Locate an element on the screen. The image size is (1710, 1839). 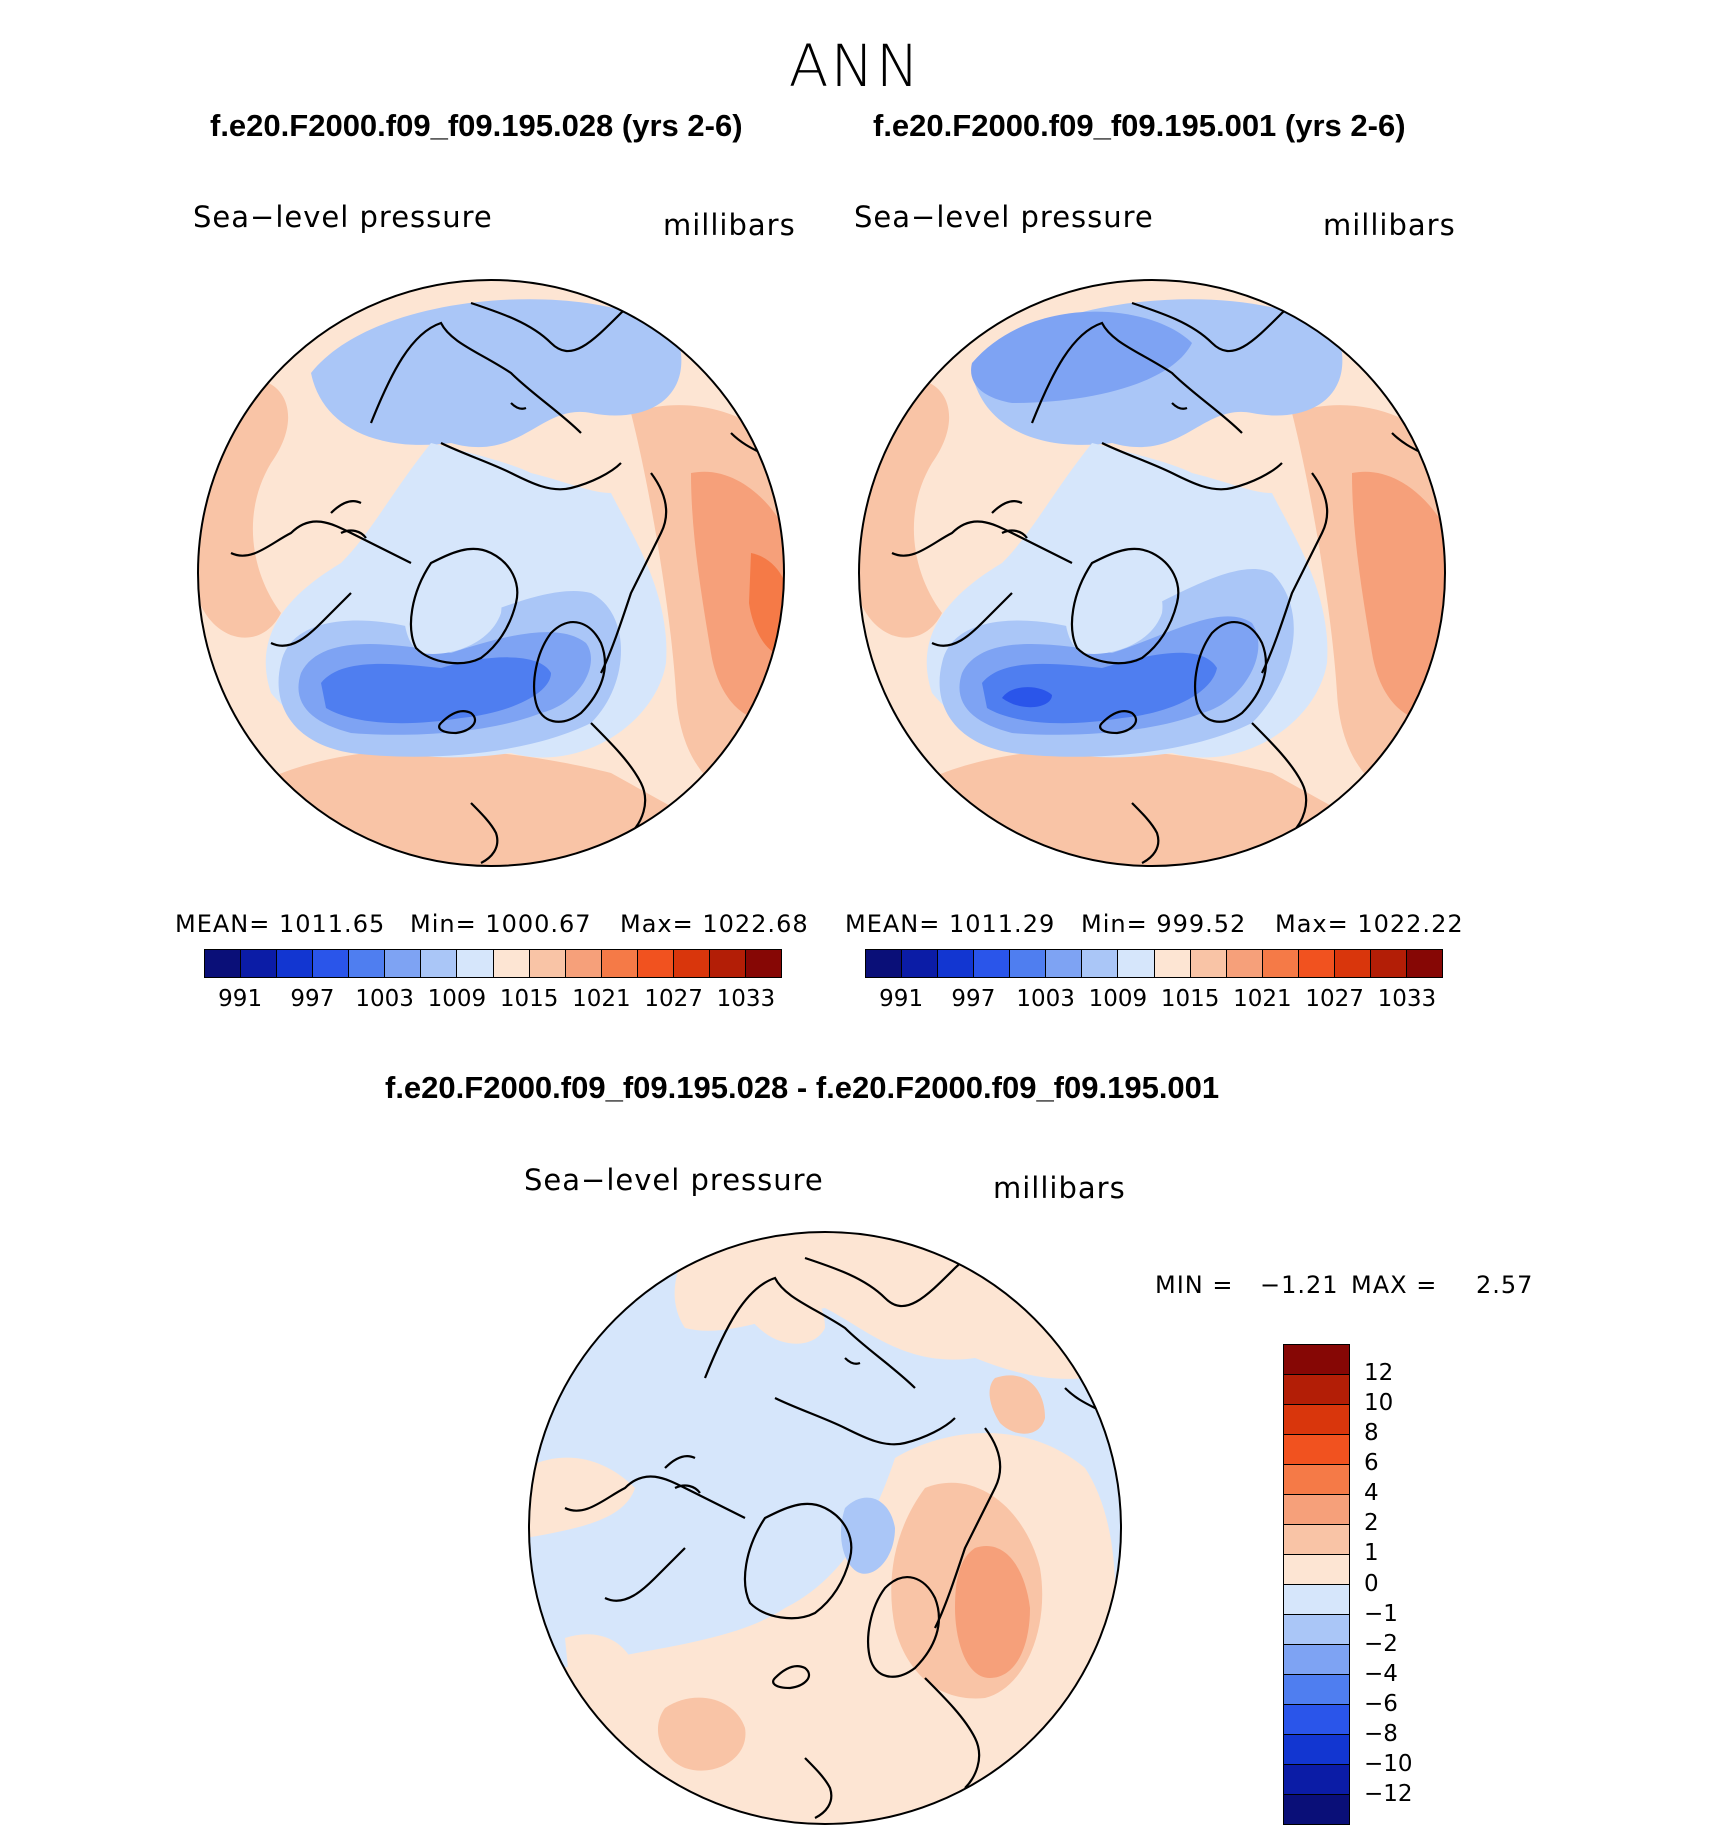
panel1-min-stat: Min= 1000.67 is located at coordinates (501, 924).